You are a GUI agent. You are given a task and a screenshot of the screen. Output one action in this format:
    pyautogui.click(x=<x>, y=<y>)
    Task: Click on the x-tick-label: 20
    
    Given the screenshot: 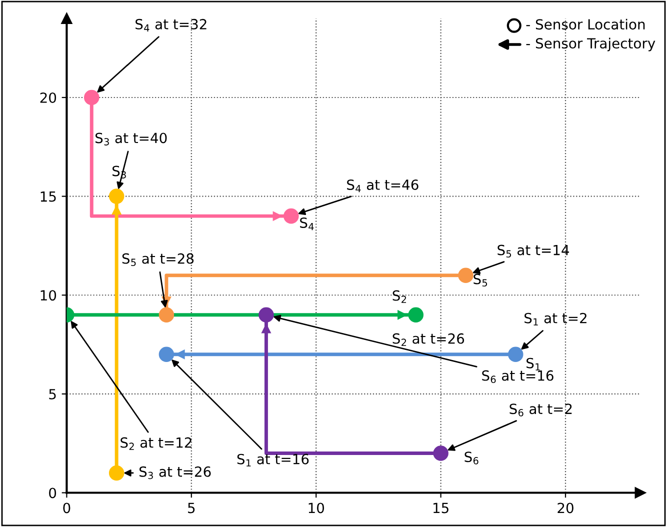 What is the action you would take?
    pyautogui.click(x=566, y=508)
    